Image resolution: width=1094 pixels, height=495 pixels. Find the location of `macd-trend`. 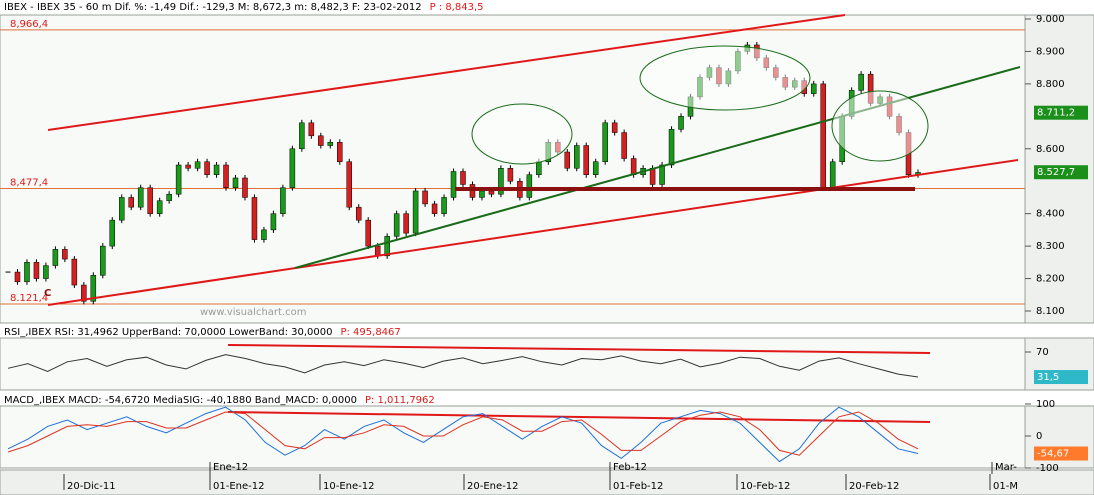

macd-trend is located at coordinates (579, 417).